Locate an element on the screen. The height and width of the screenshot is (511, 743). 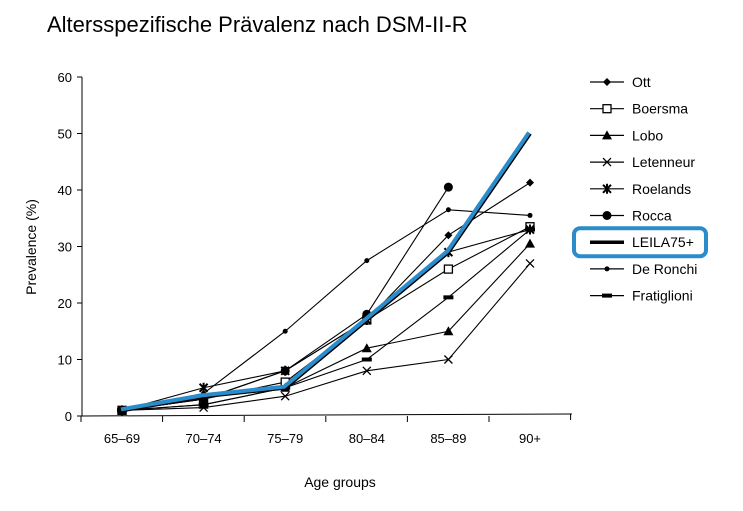
legend-item: Roelands is located at coordinates (640, 189).